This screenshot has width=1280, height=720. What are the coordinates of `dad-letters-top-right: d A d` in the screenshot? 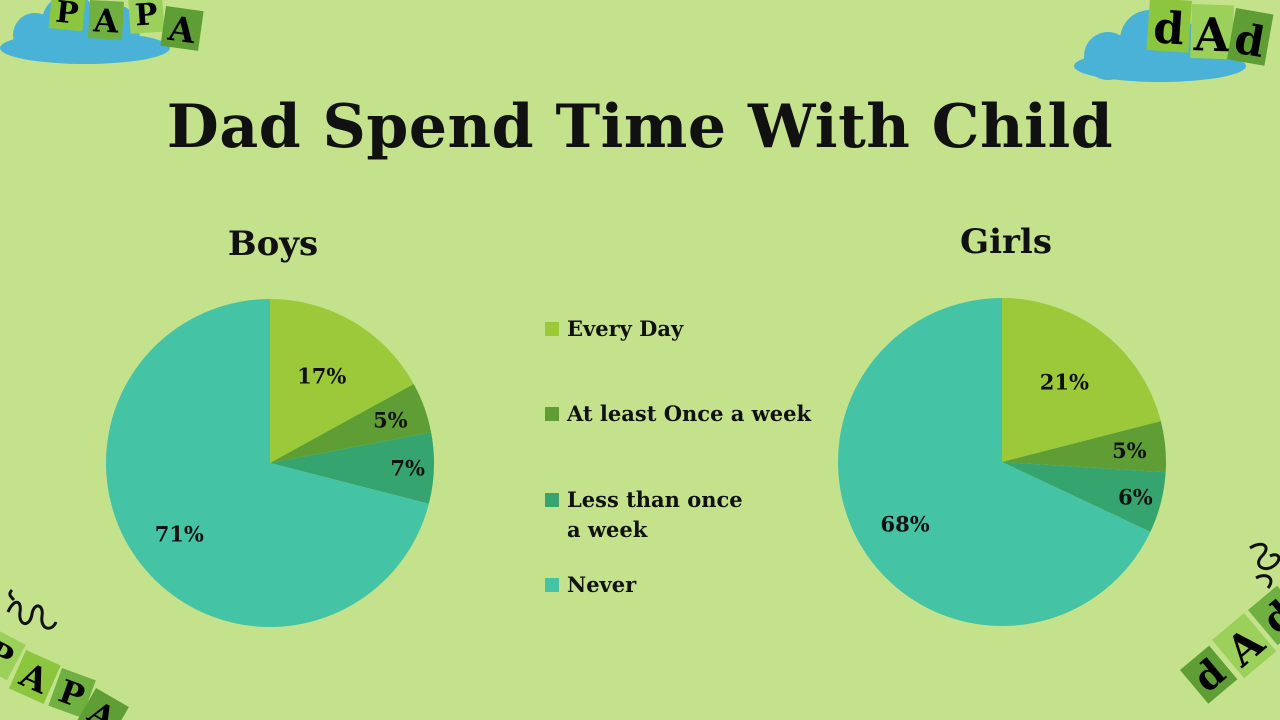 It's located at (1210, 33).